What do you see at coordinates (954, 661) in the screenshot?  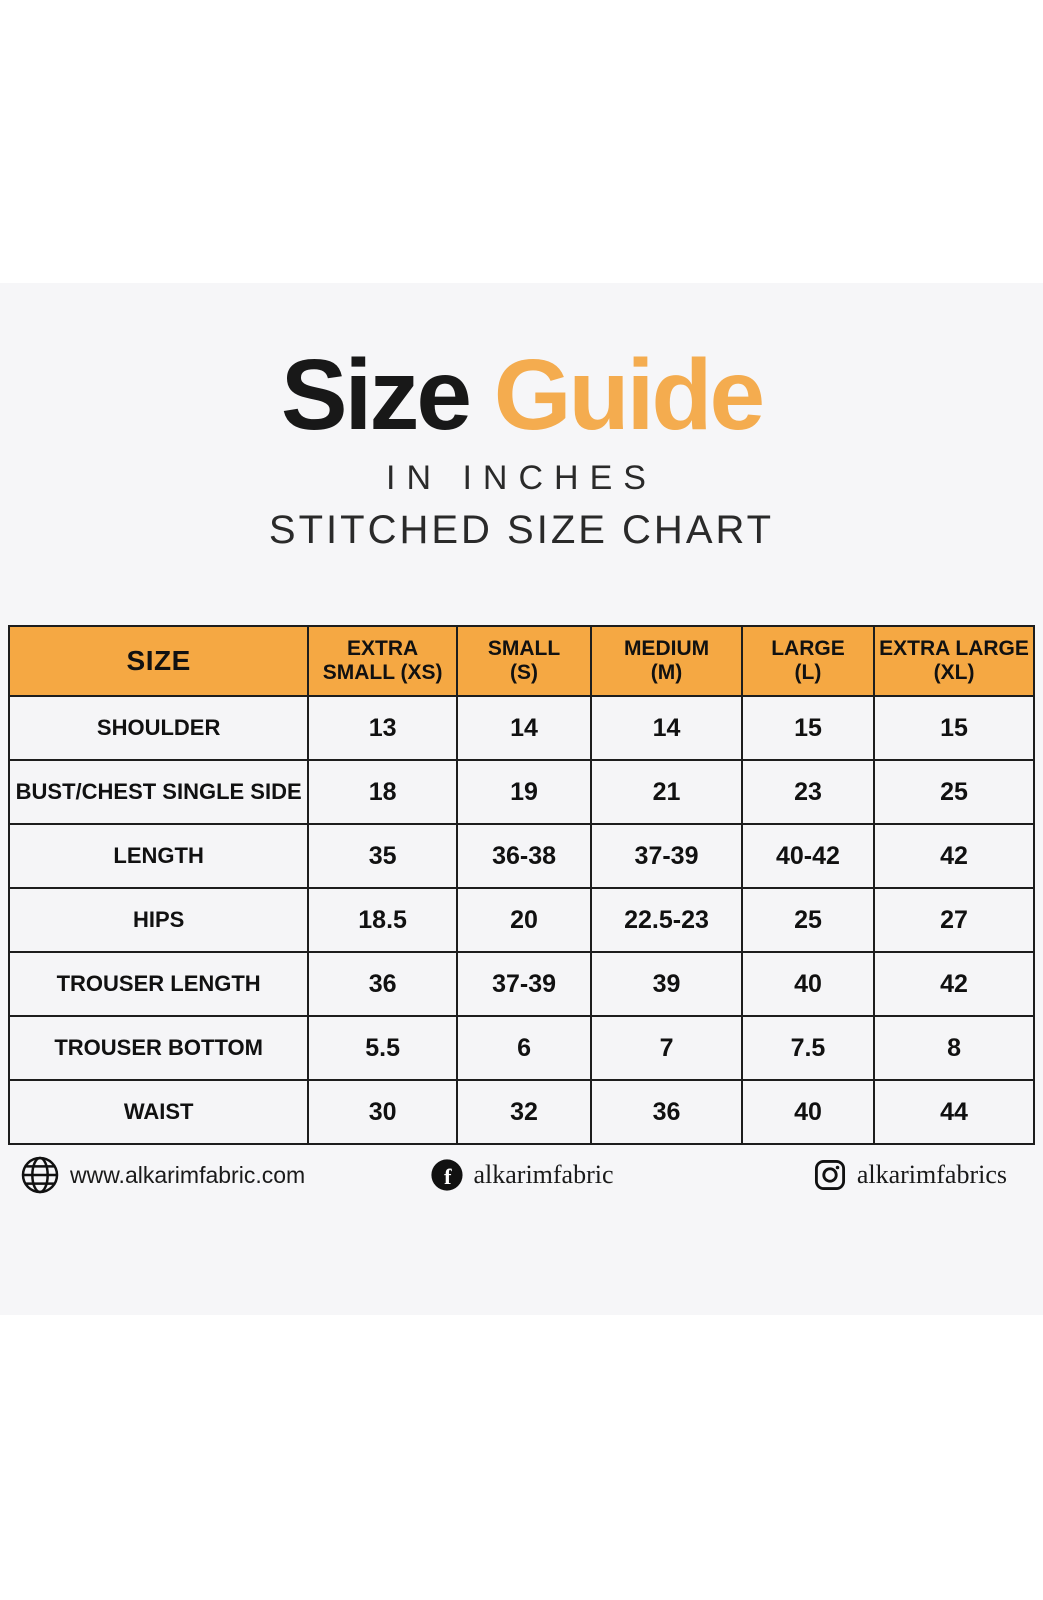 I see `header-cell-extra-large: EXTRA LARGE (XL)` at bounding box center [954, 661].